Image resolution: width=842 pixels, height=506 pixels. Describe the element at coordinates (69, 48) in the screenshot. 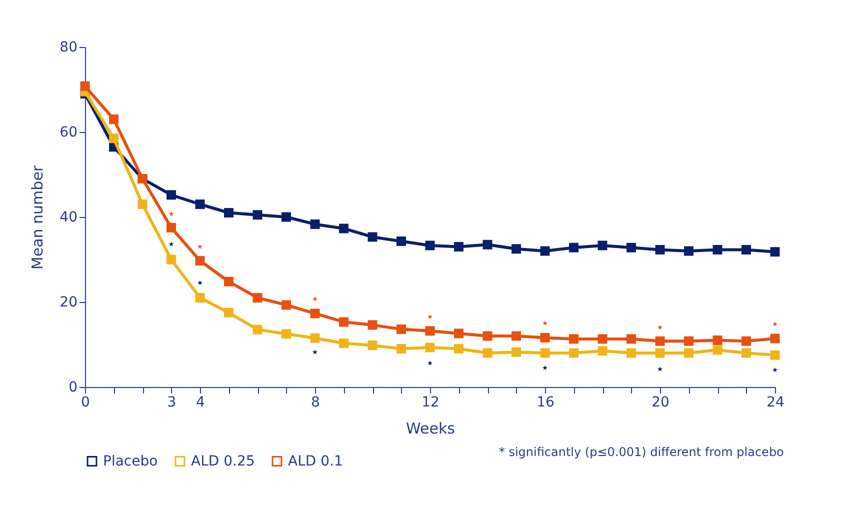

I see `y-tick-label: 80` at that location.